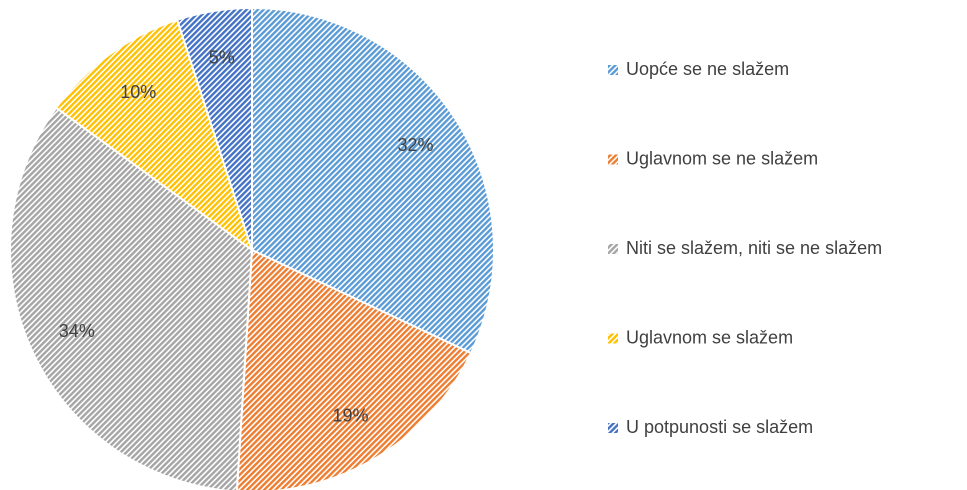 This screenshot has height=490, width=967. I want to click on legend-label: Uglavnom se slažem, so click(709, 337).